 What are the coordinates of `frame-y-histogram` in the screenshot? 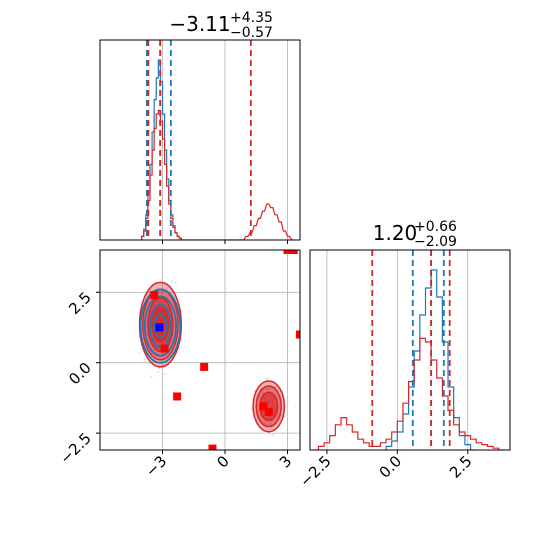 It's located at (410, 350).